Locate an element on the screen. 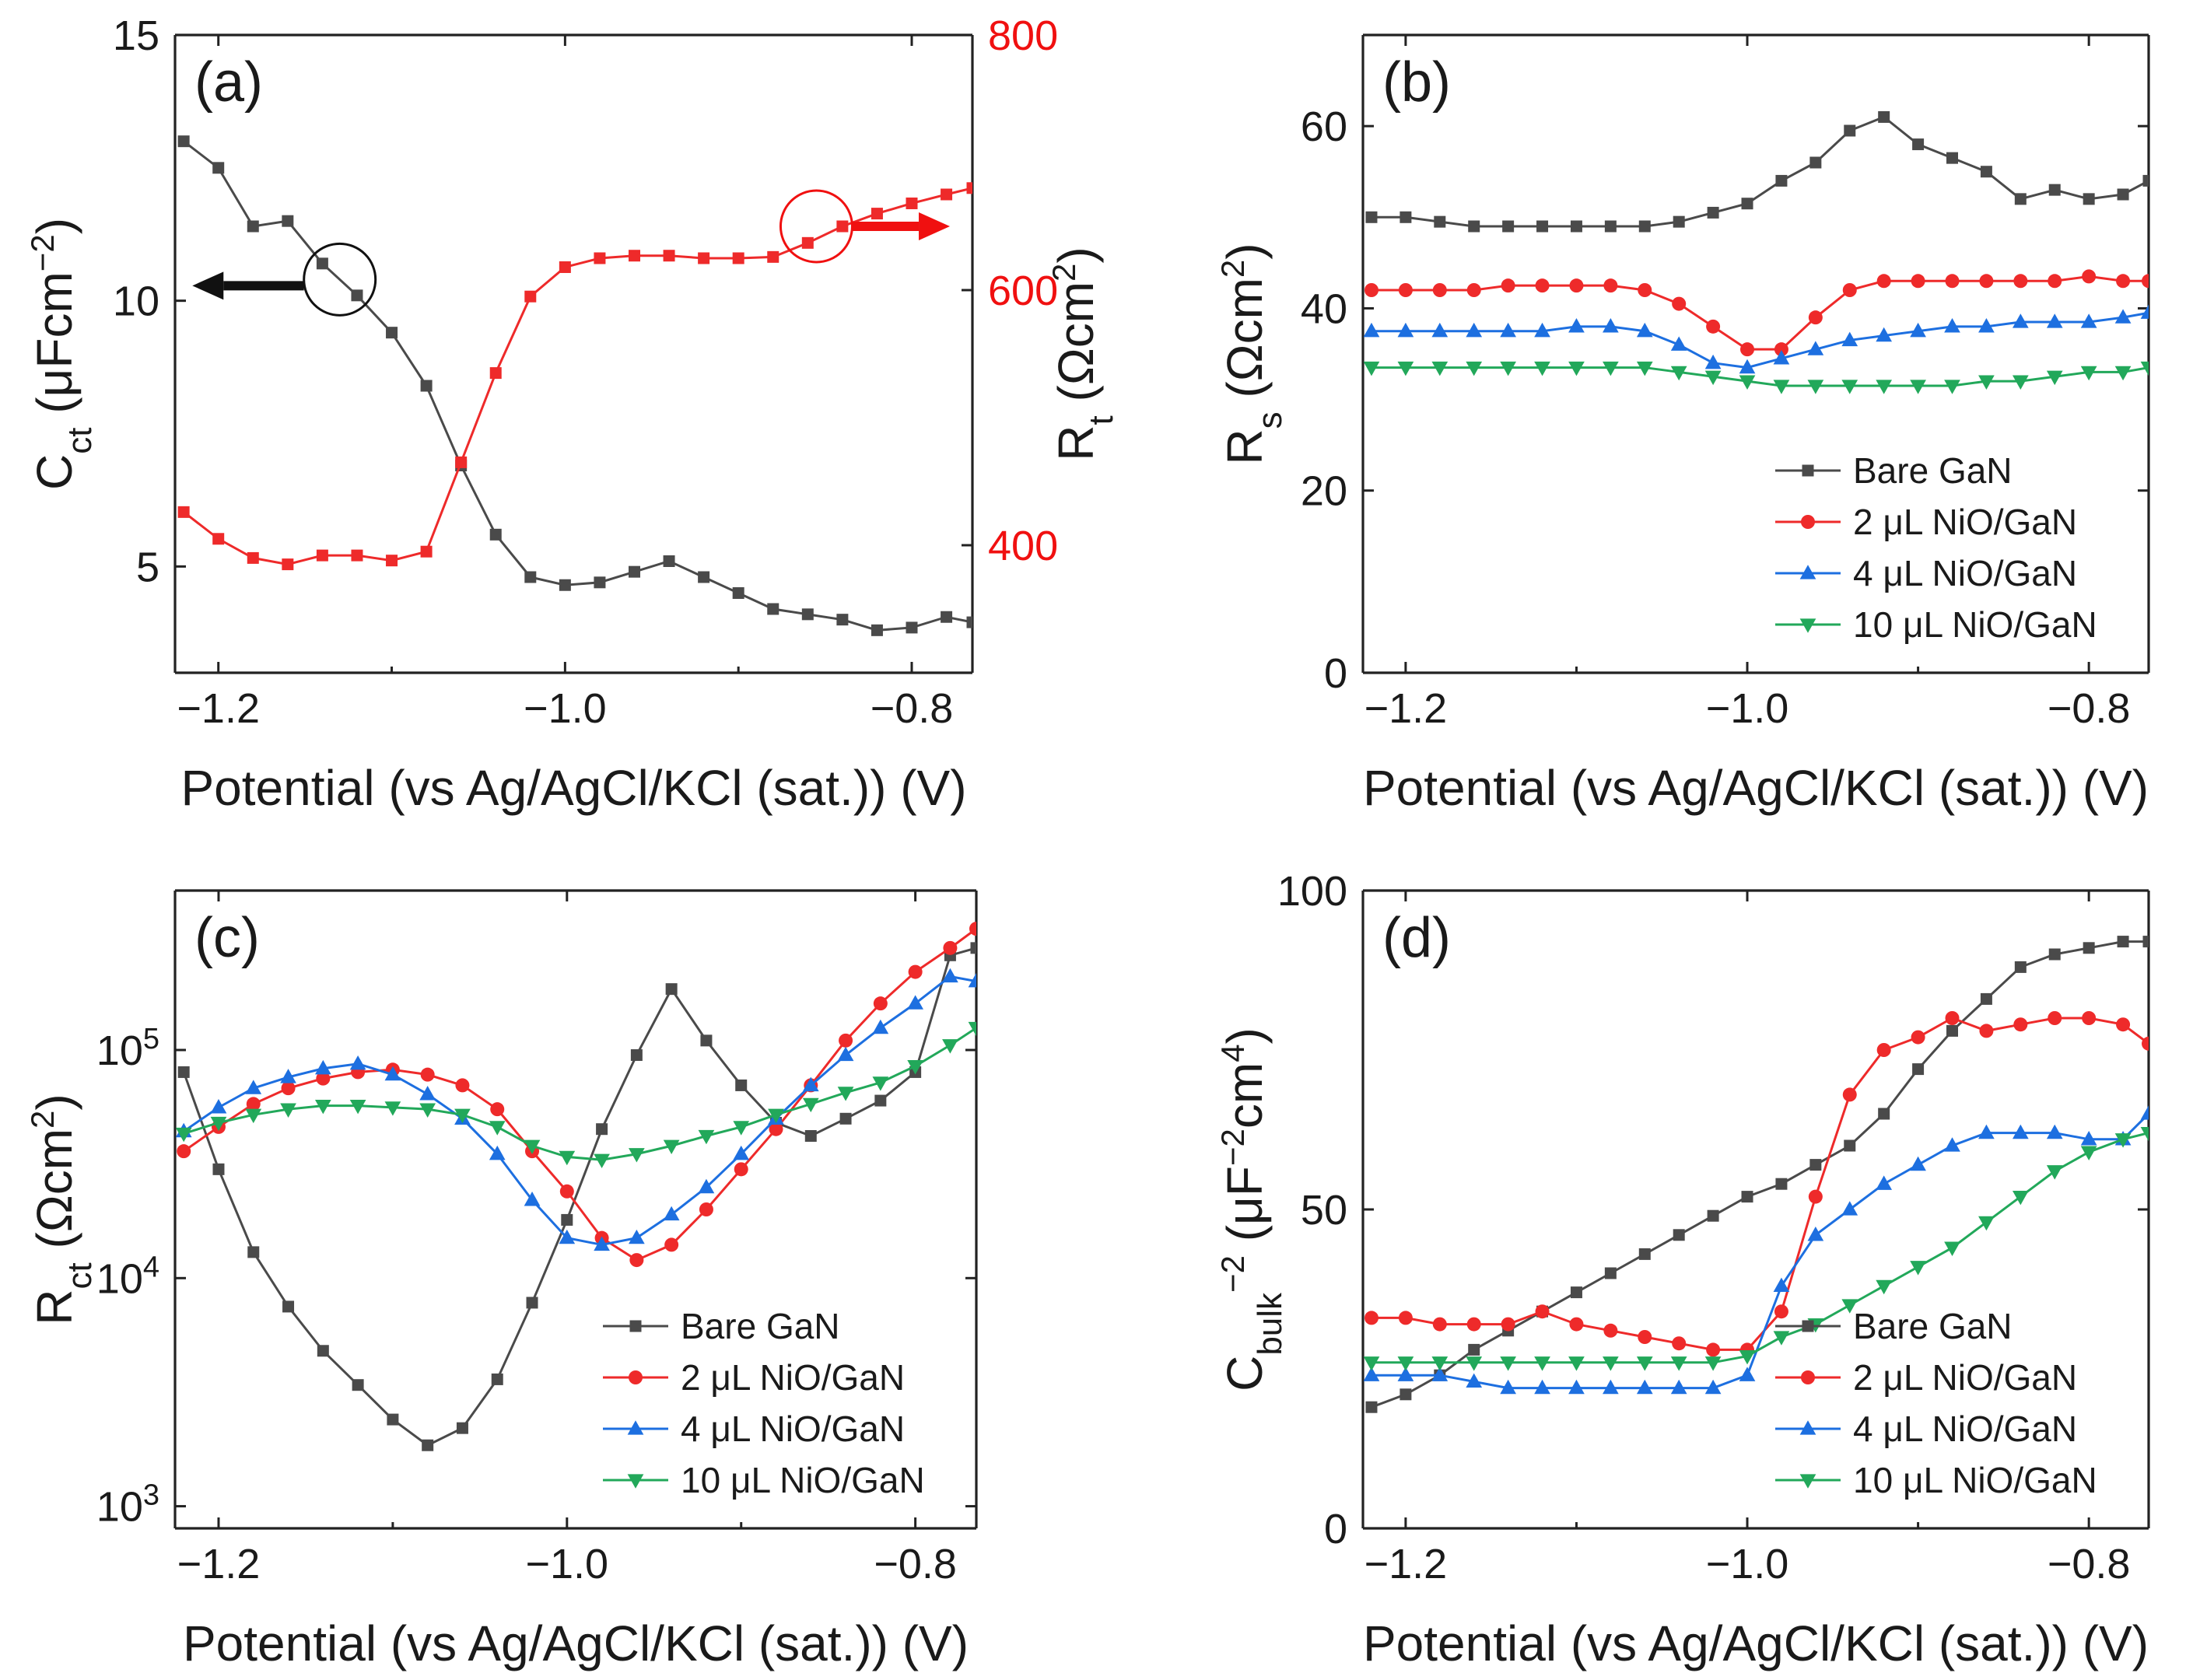 The width and height of the screenshot is (2193, 1680). legend-label: 2 μL NiO/GaN is located at coordinates (1965, 522).